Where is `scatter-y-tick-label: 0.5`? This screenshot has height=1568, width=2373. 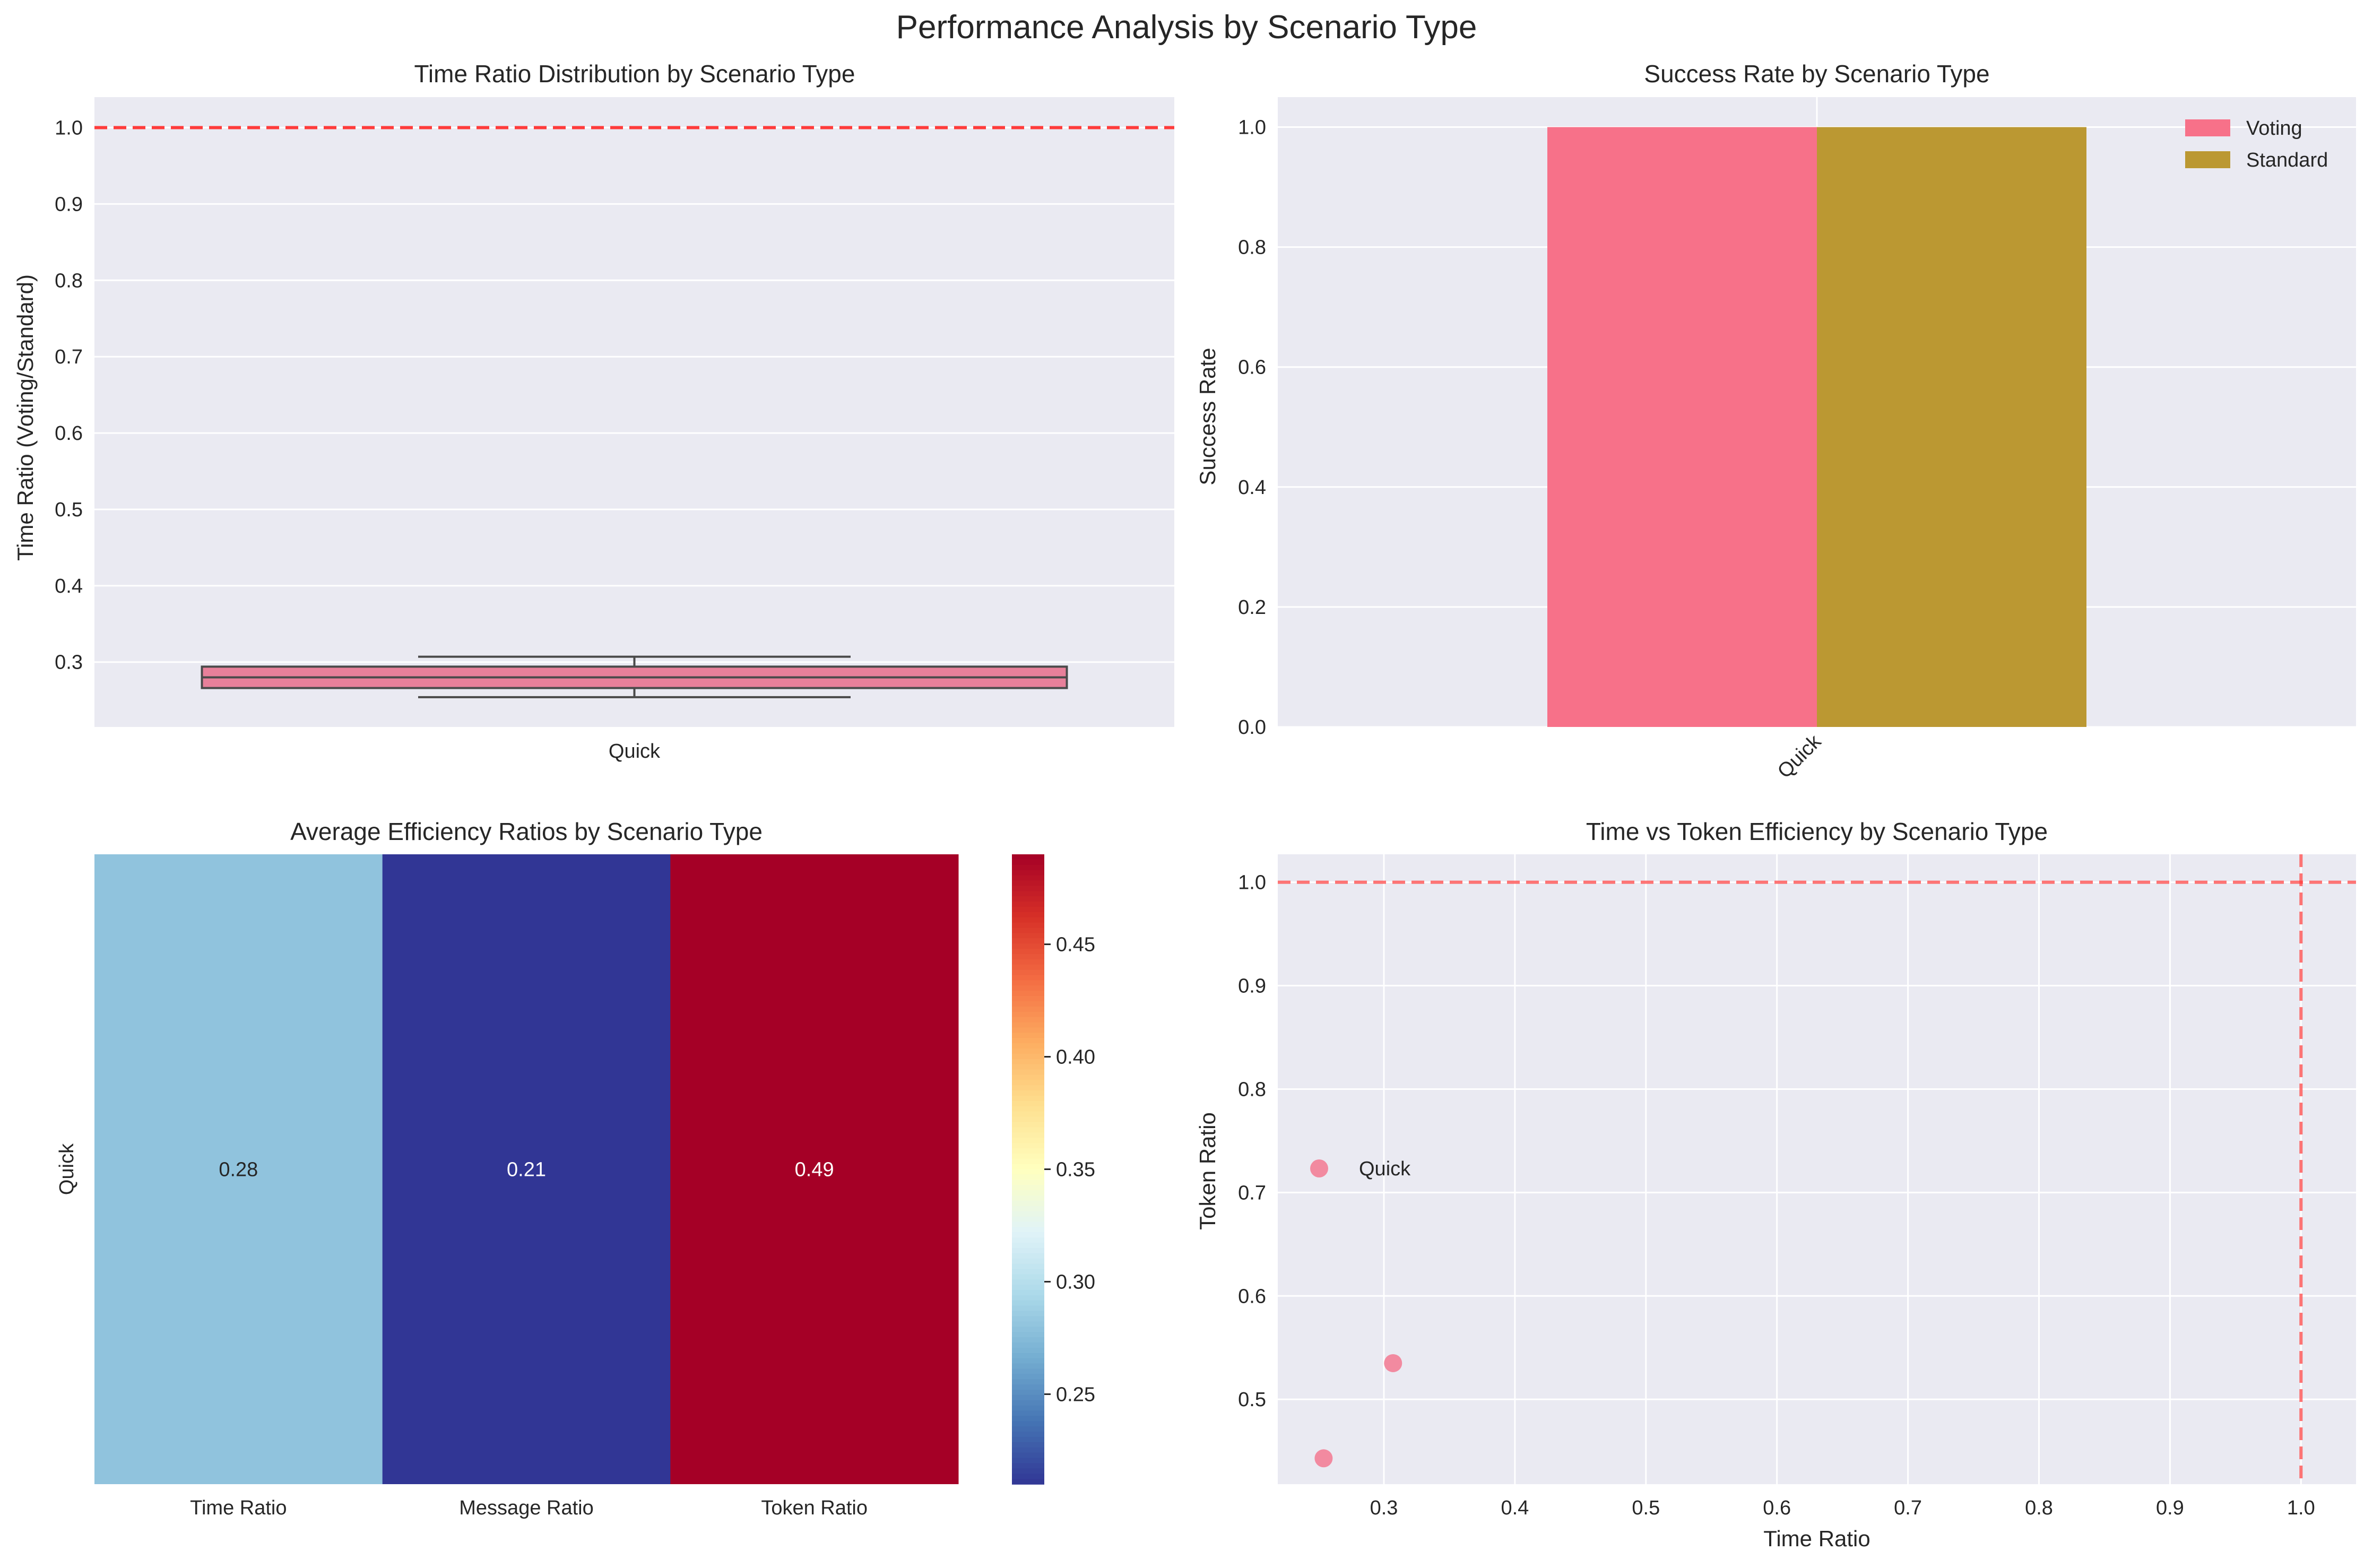
scatter-y-tick-label: 0.5 is located at coordinates (1252, 1400).